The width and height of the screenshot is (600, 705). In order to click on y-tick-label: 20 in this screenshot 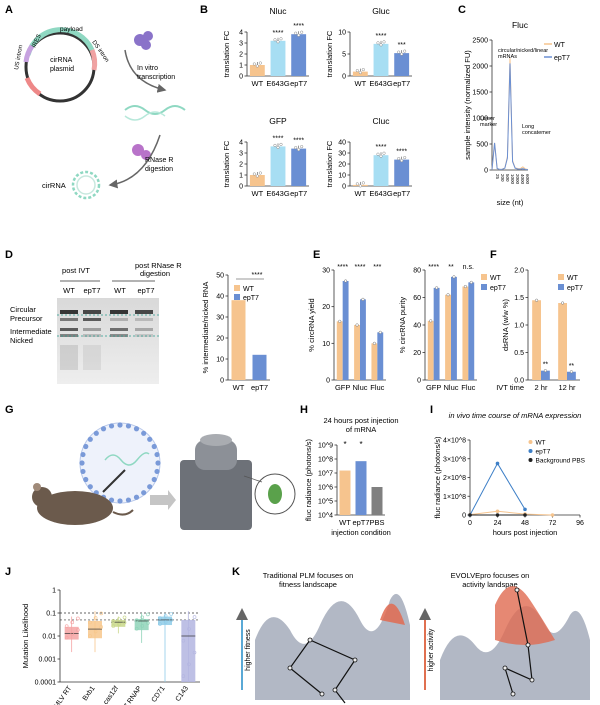, I will do `click(342, 165)`.